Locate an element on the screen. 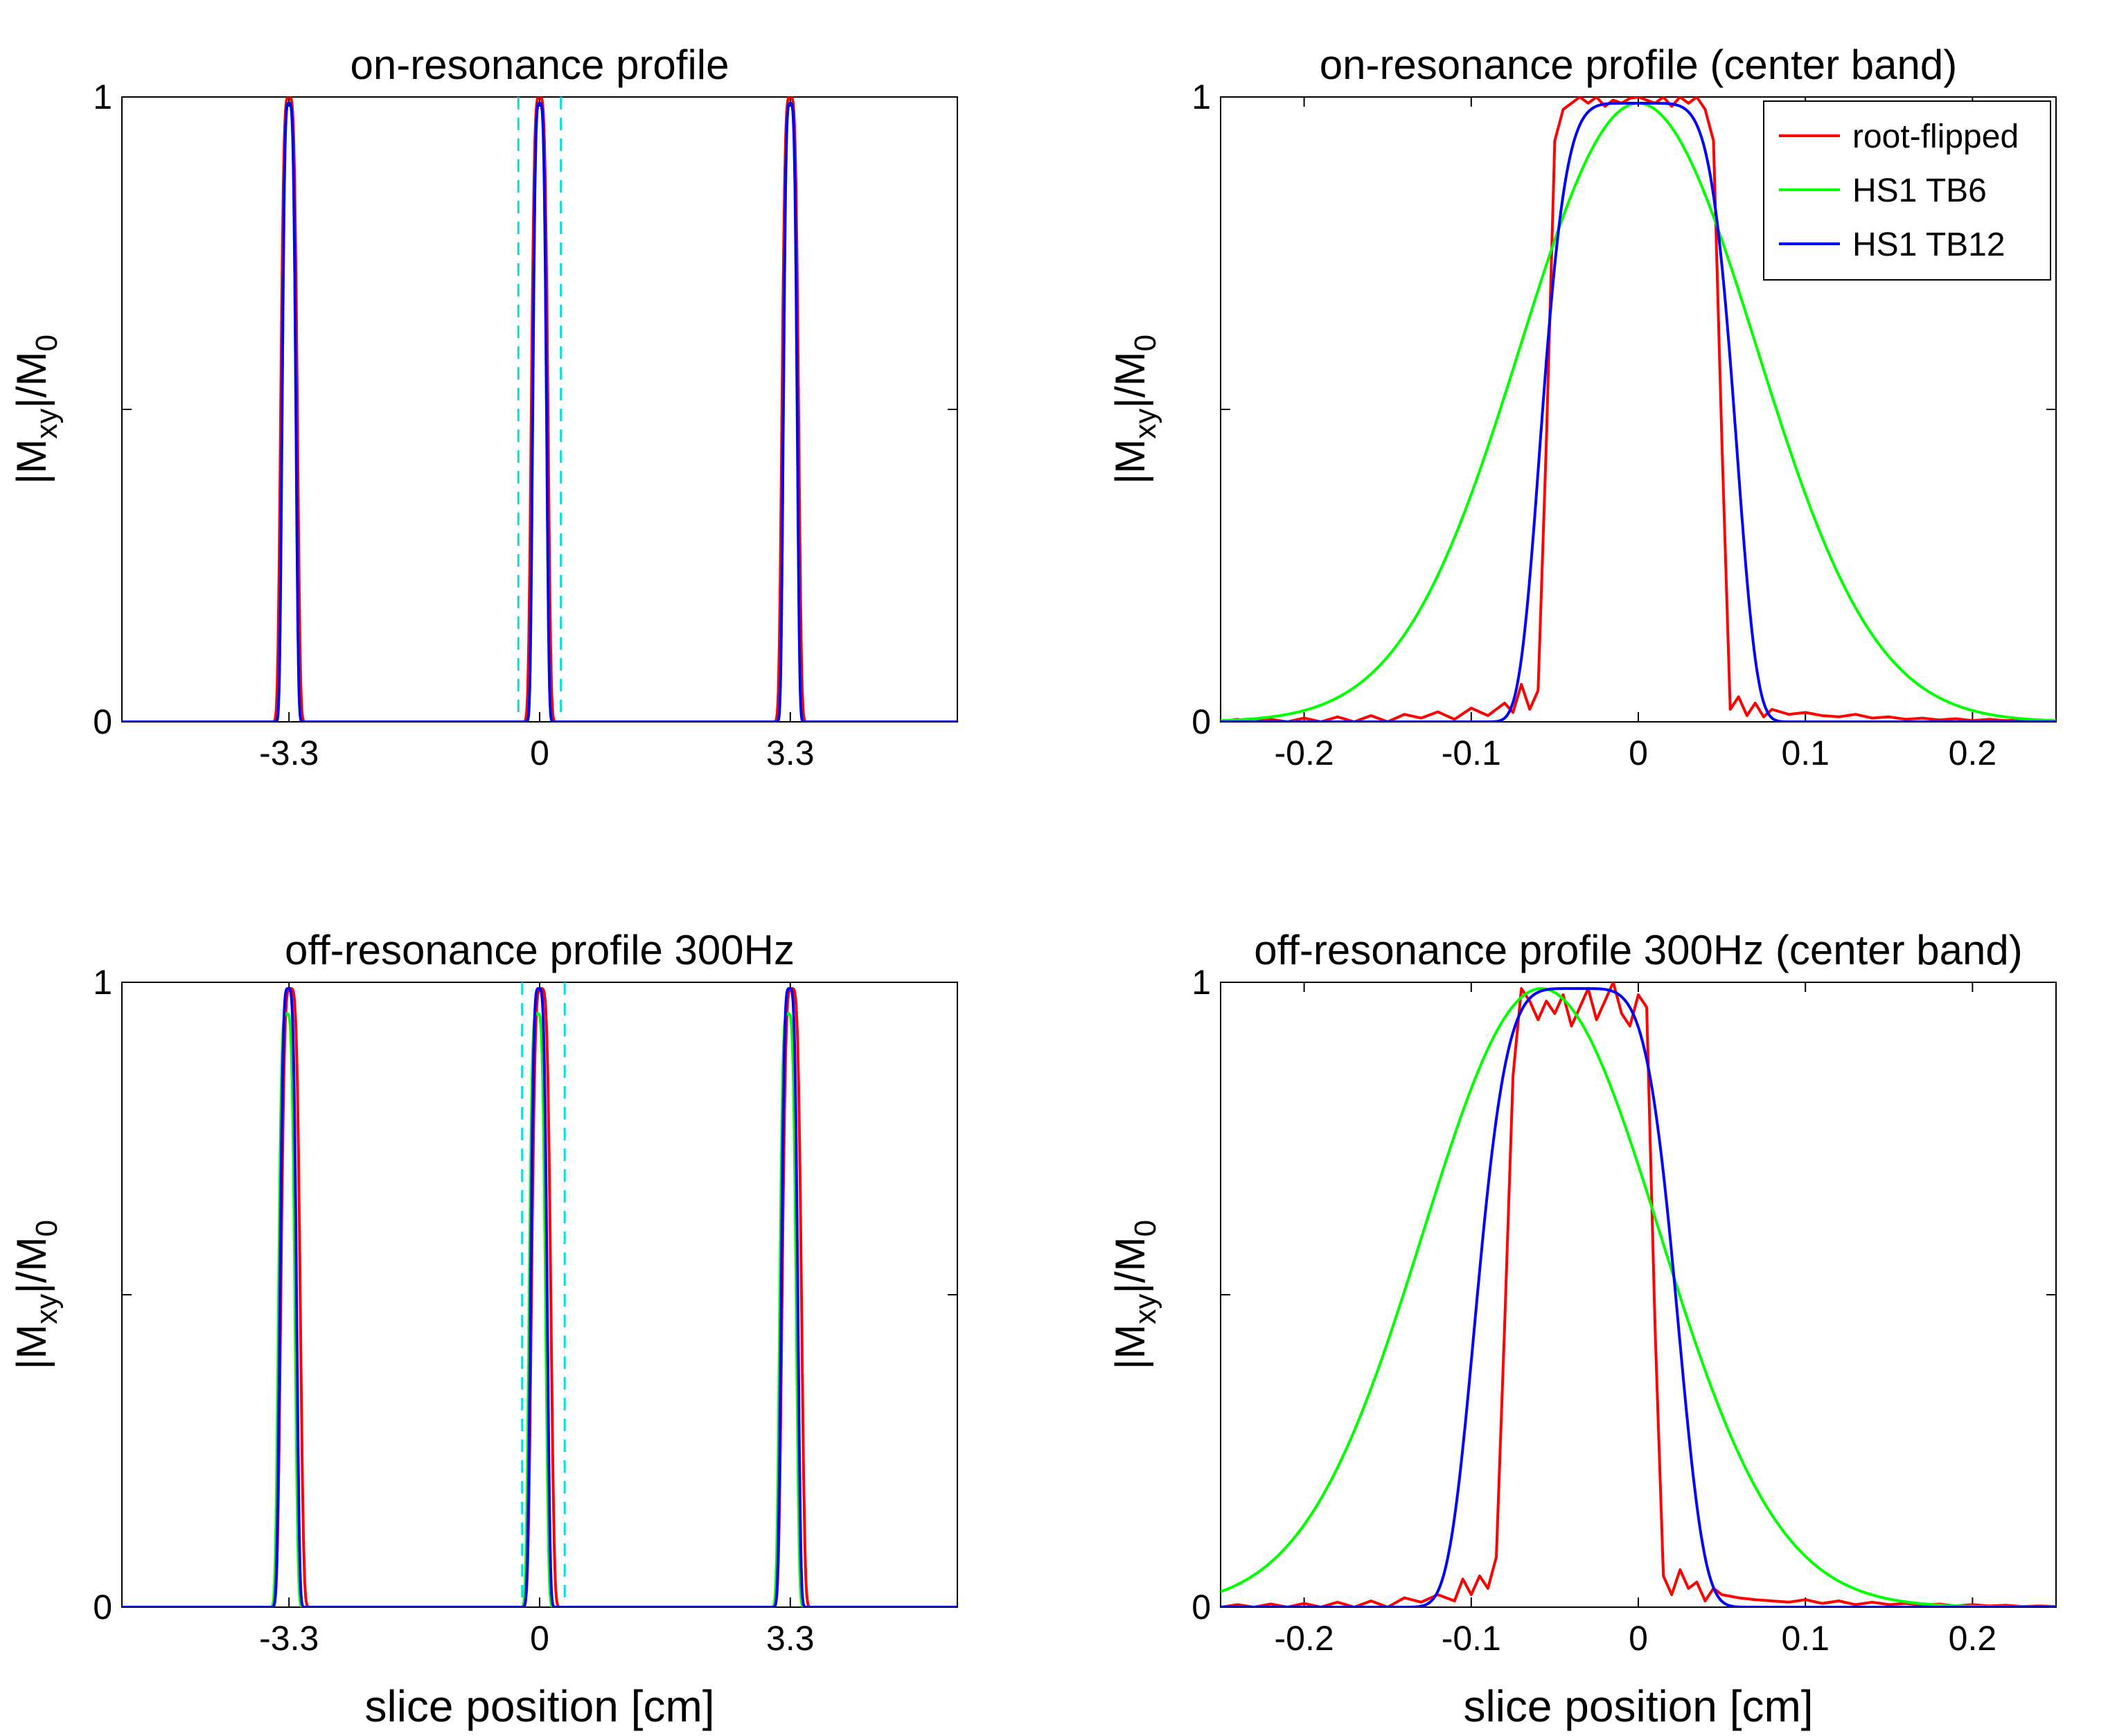 The image size is (2126, 1736). legend-label: HS1 TB6 is located at coordinates (1919, 191).